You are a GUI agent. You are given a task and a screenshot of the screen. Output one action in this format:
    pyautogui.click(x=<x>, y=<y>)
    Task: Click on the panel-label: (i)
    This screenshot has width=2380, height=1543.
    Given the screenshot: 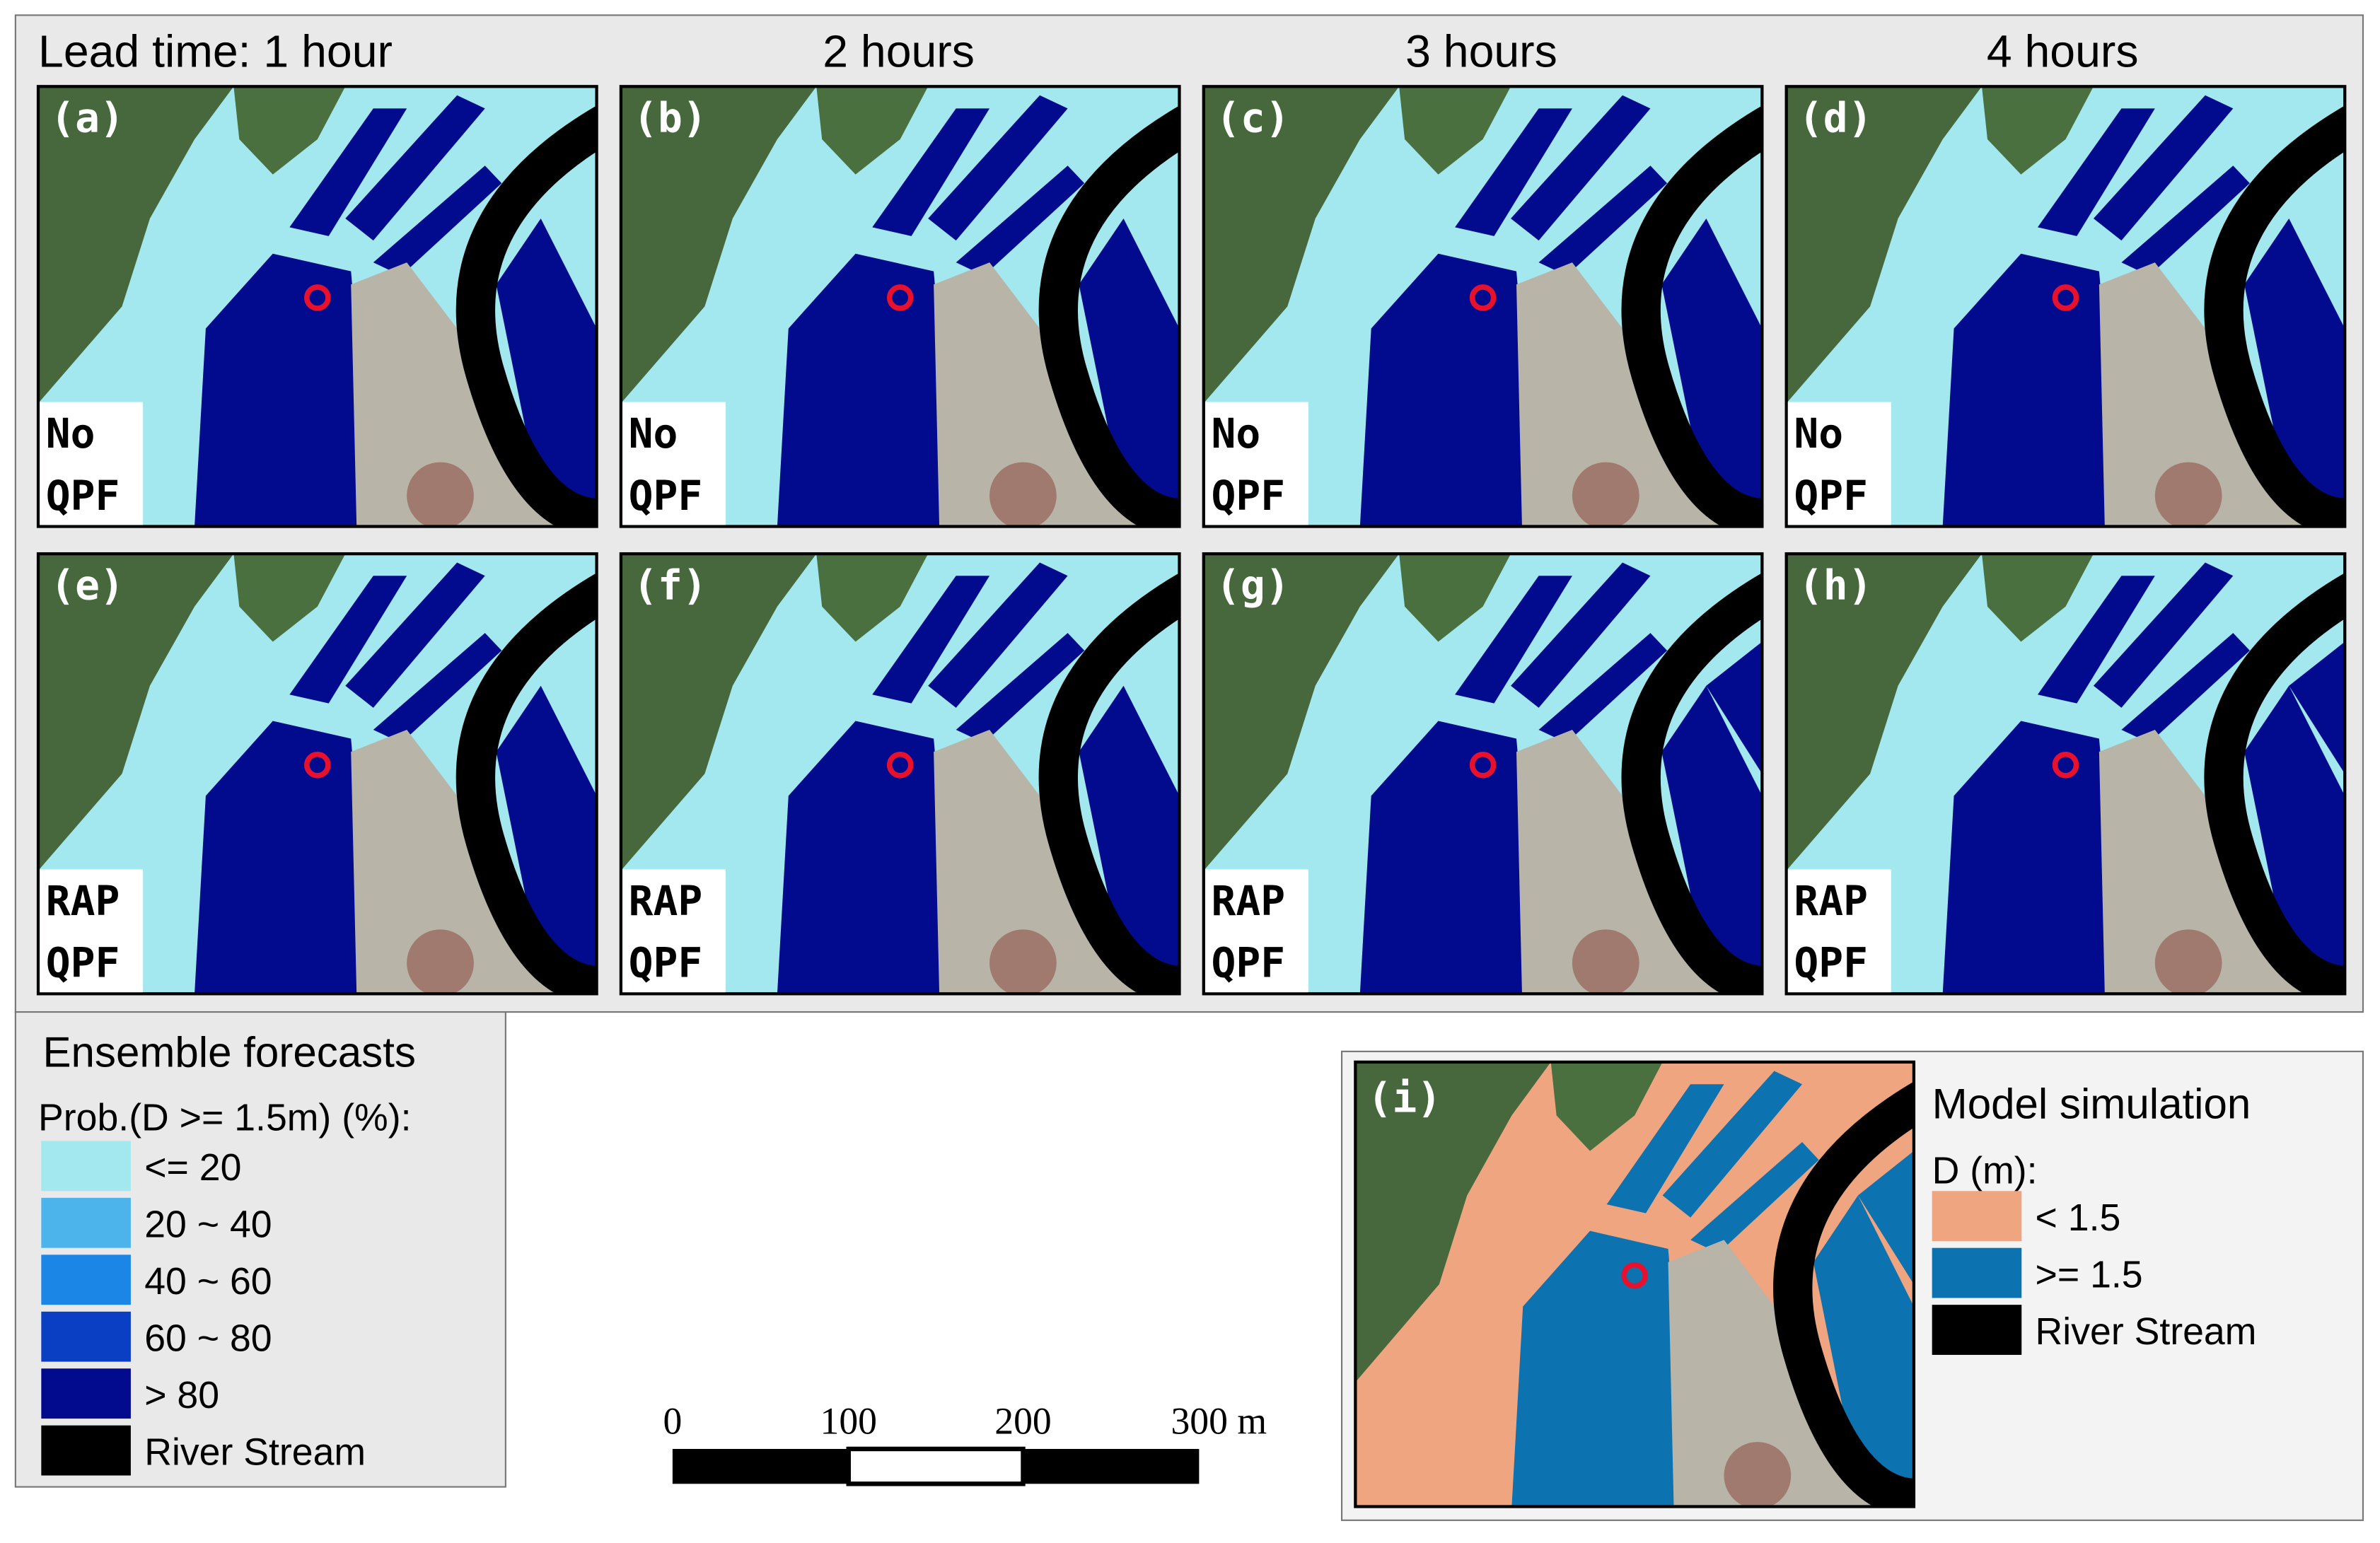 What is the action you would take?
    pyautogui.click(x=1405, y=1098)
    